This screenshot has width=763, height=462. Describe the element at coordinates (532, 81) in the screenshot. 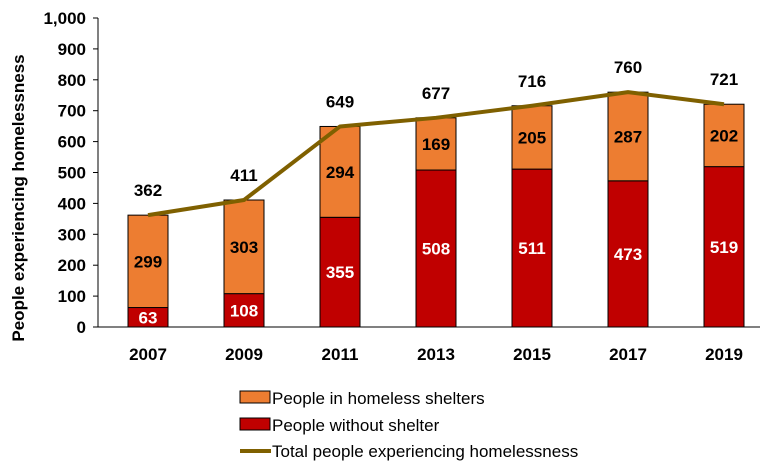

I see `total-label: 716` at that location.